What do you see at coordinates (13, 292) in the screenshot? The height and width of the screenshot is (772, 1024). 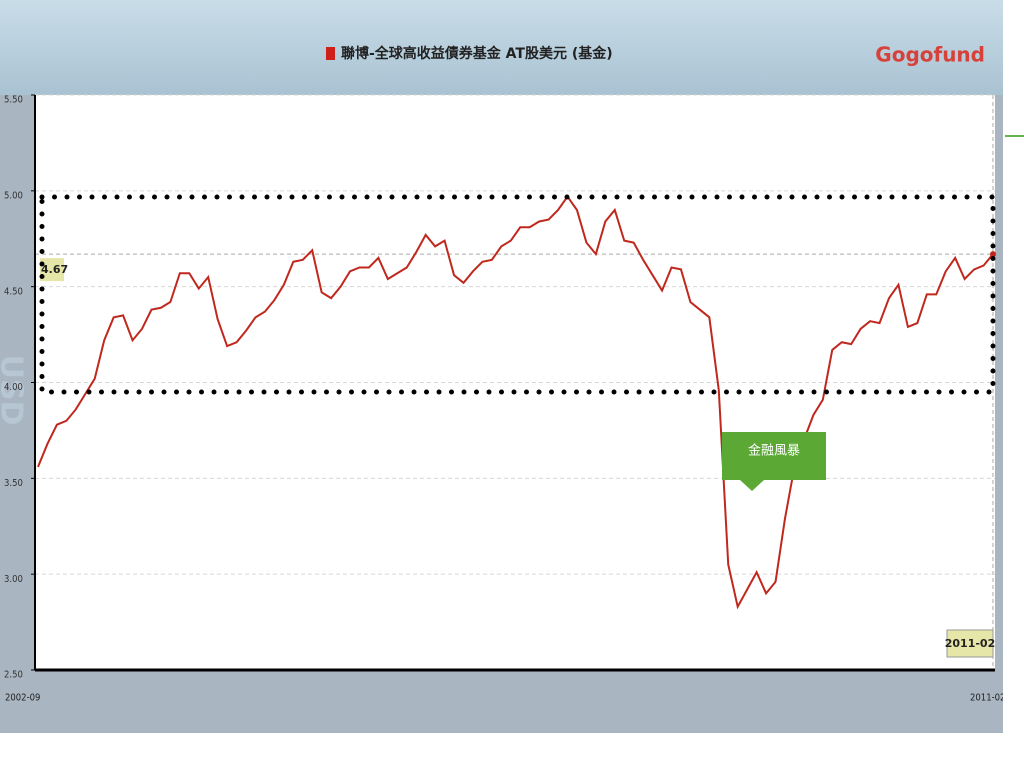 I see `y-tick-label: 4.50` at bounding box center [13, 292].